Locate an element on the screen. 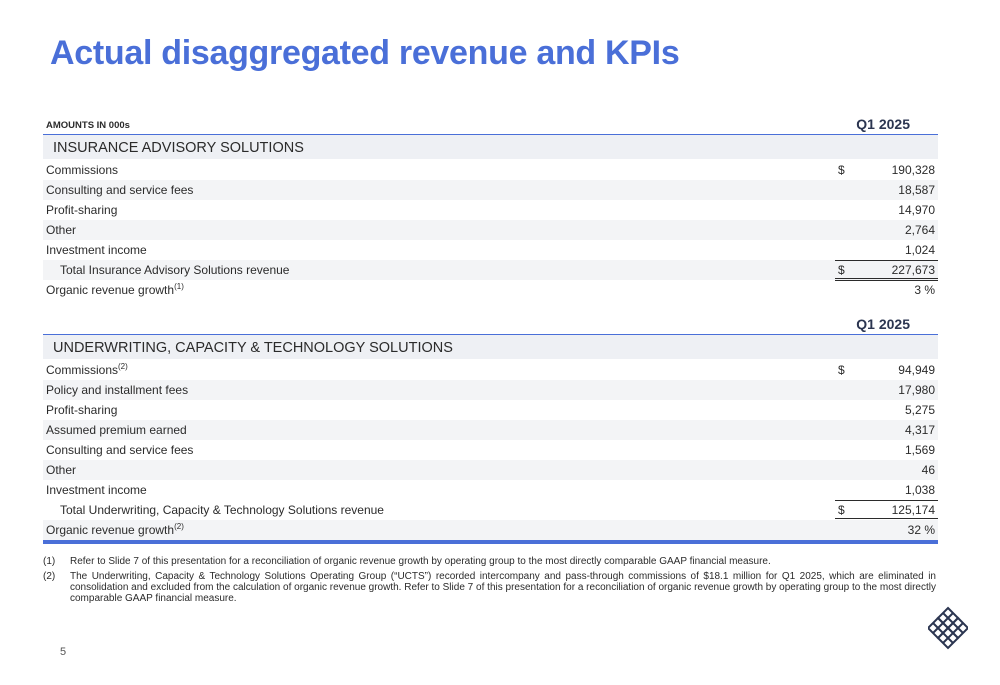 The height and width of the screenshot is (685, 1000). table-row: Investment income 1,024 is located at coordinates (490, 250).